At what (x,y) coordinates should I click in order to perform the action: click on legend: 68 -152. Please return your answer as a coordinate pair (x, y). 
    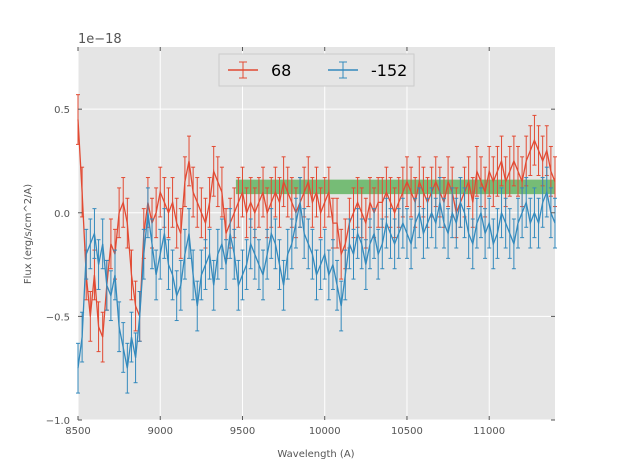
    Looking at the image, I should click on (316, 70).